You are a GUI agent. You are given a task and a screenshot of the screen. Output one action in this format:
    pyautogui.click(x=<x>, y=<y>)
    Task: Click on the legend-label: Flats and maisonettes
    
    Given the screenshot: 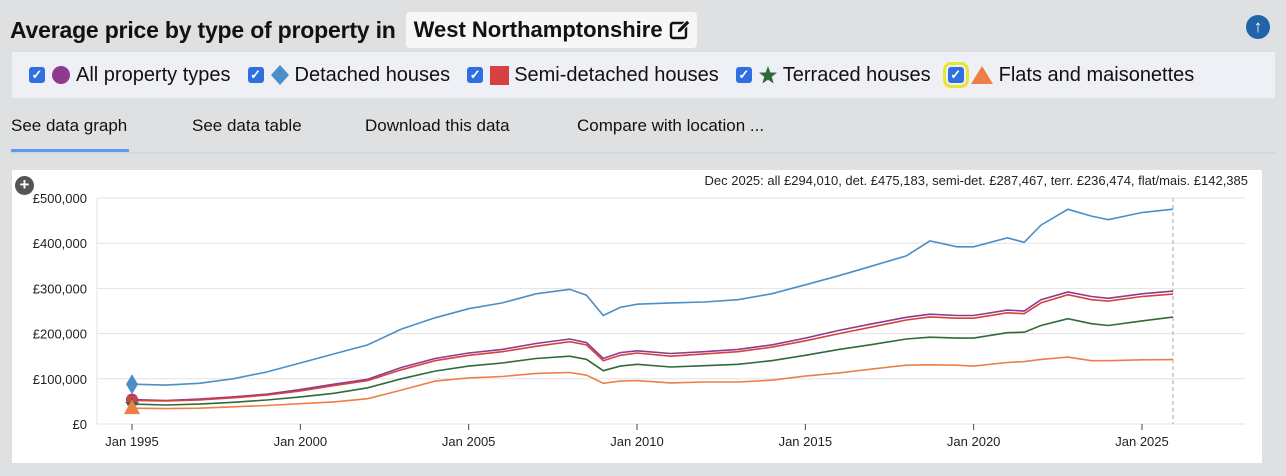 What is the action you would take?
    pyautogui.click(x=1096, y=74)
    